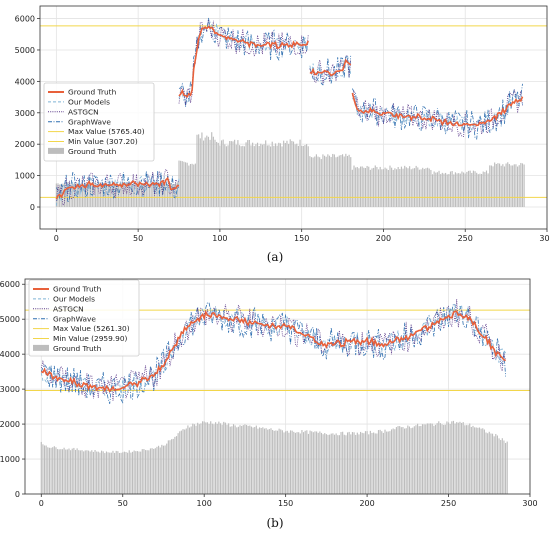 This screenshot has height=537, width=550. Describe the element at coordinates (448, 503) in the screenshot. I see `x-tick-label: 250` at that location.